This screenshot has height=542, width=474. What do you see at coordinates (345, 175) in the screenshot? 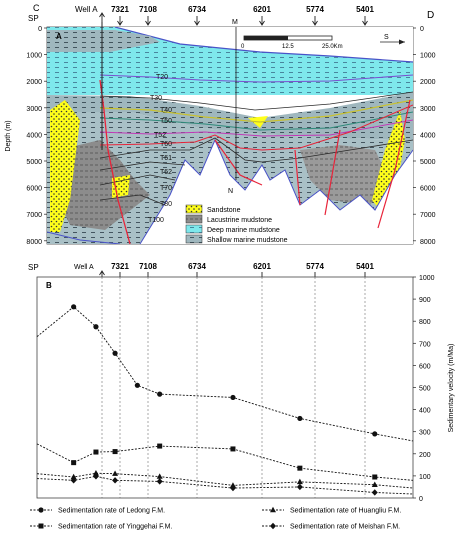
I see `lacustrine-right-pattern` at bounding box center [345, 175].